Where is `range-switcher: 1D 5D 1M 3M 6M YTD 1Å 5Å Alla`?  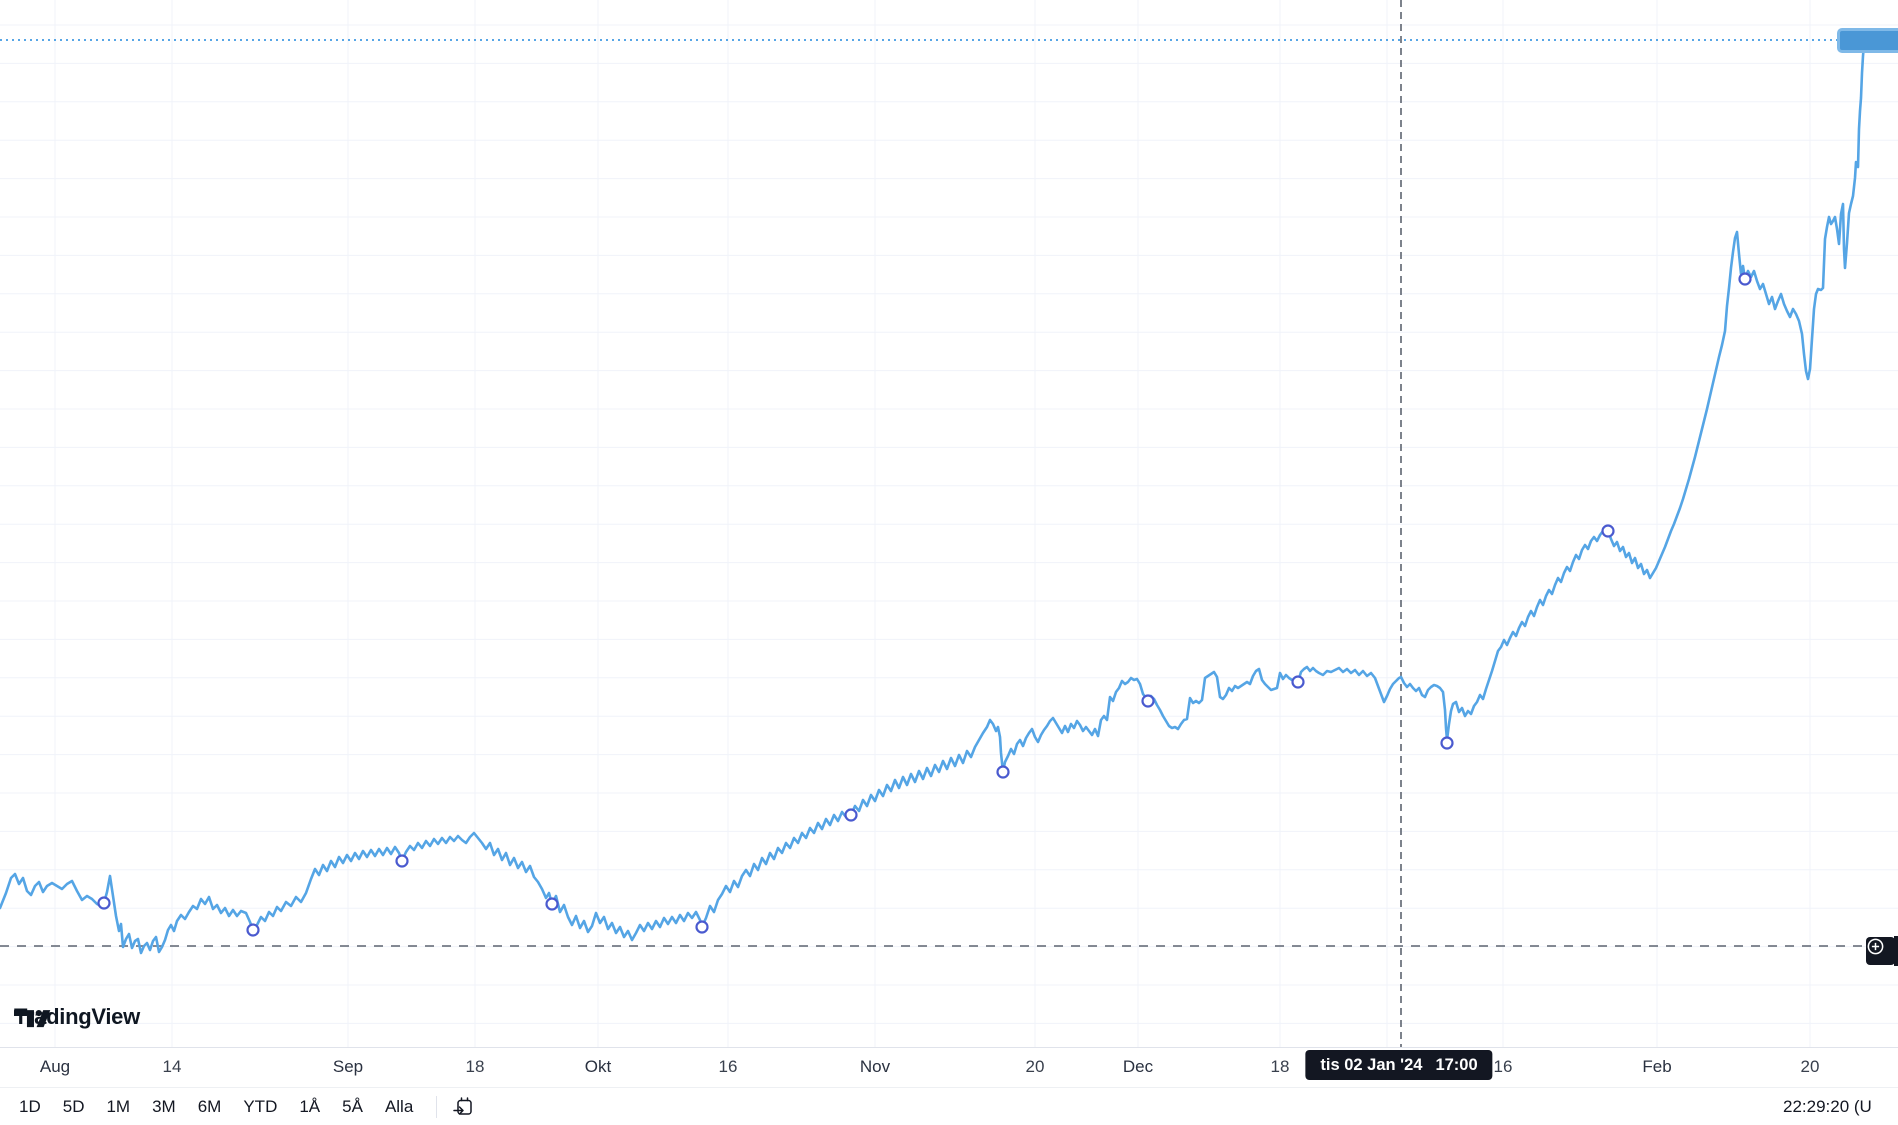
range-switcher: 1D 5D 1M 3M 6M YTD 1Å 5Å Alla is located at coordinates (216, 1107).